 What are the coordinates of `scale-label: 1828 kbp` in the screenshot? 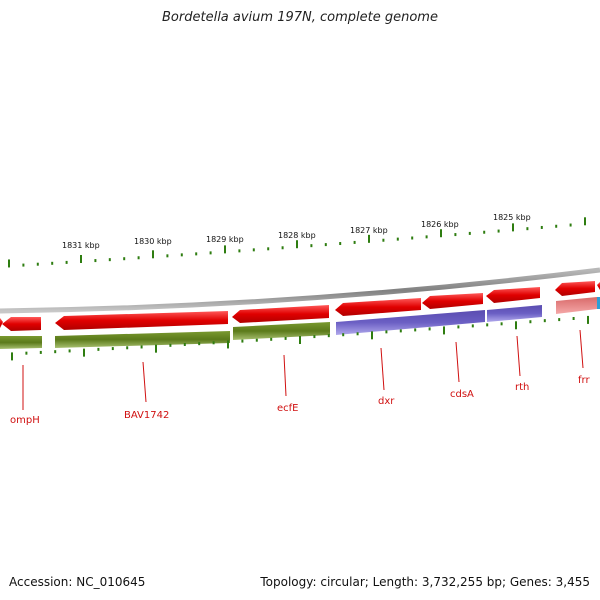 It's located at (297, 235).